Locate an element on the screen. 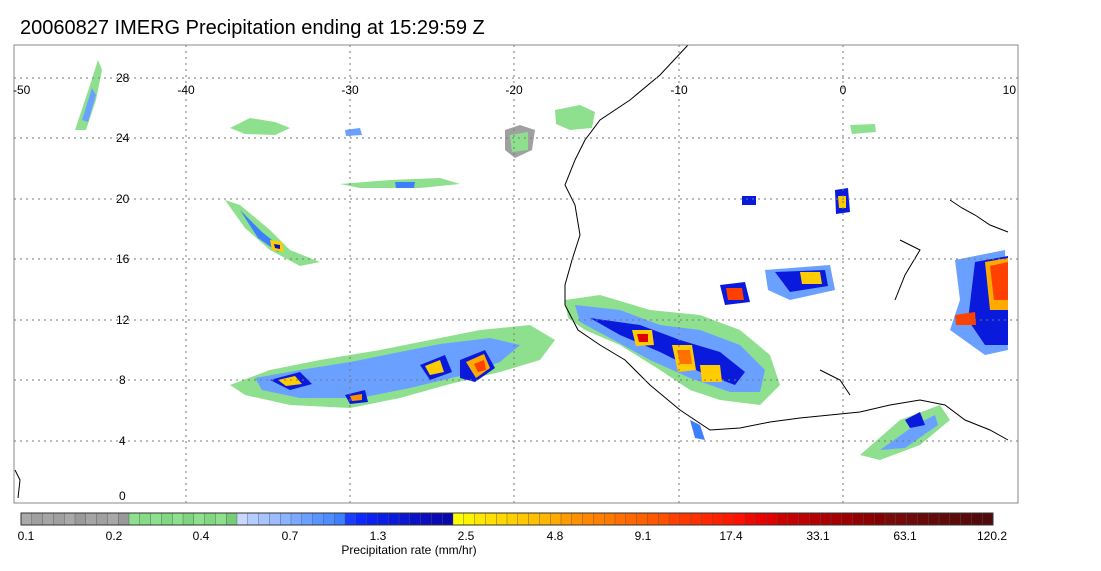 Image resolution: width=1101 pixels, height=571 pixels. longitude-labels: -50 -40 -30 -20 -10 0 10 is located at coordinates (514, 90).